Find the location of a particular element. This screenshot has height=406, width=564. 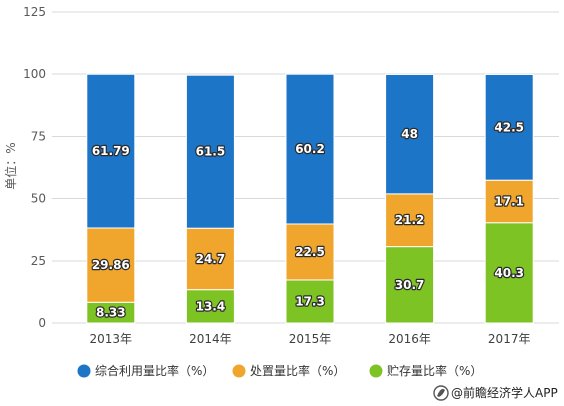

y-tick-label: 100 is located at coordinates (34, 74).